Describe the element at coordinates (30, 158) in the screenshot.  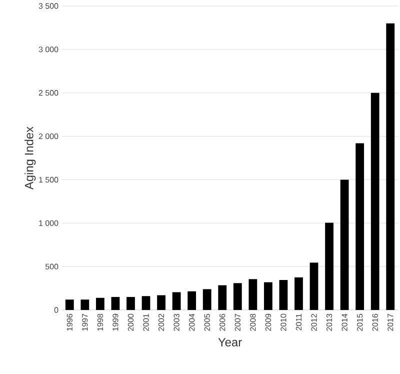
I see `y-axis-title: Aging Index` at that location.